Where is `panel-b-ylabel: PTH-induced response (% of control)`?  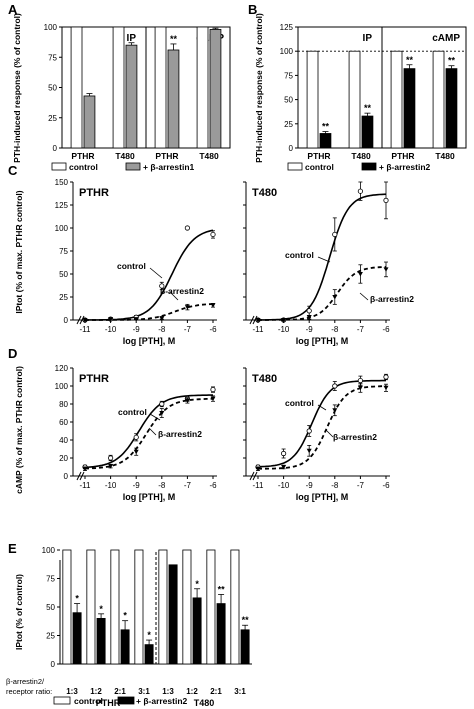 panel-b-ylabel: PTH-induced response (% of control) is located at coordinates (259, 88).